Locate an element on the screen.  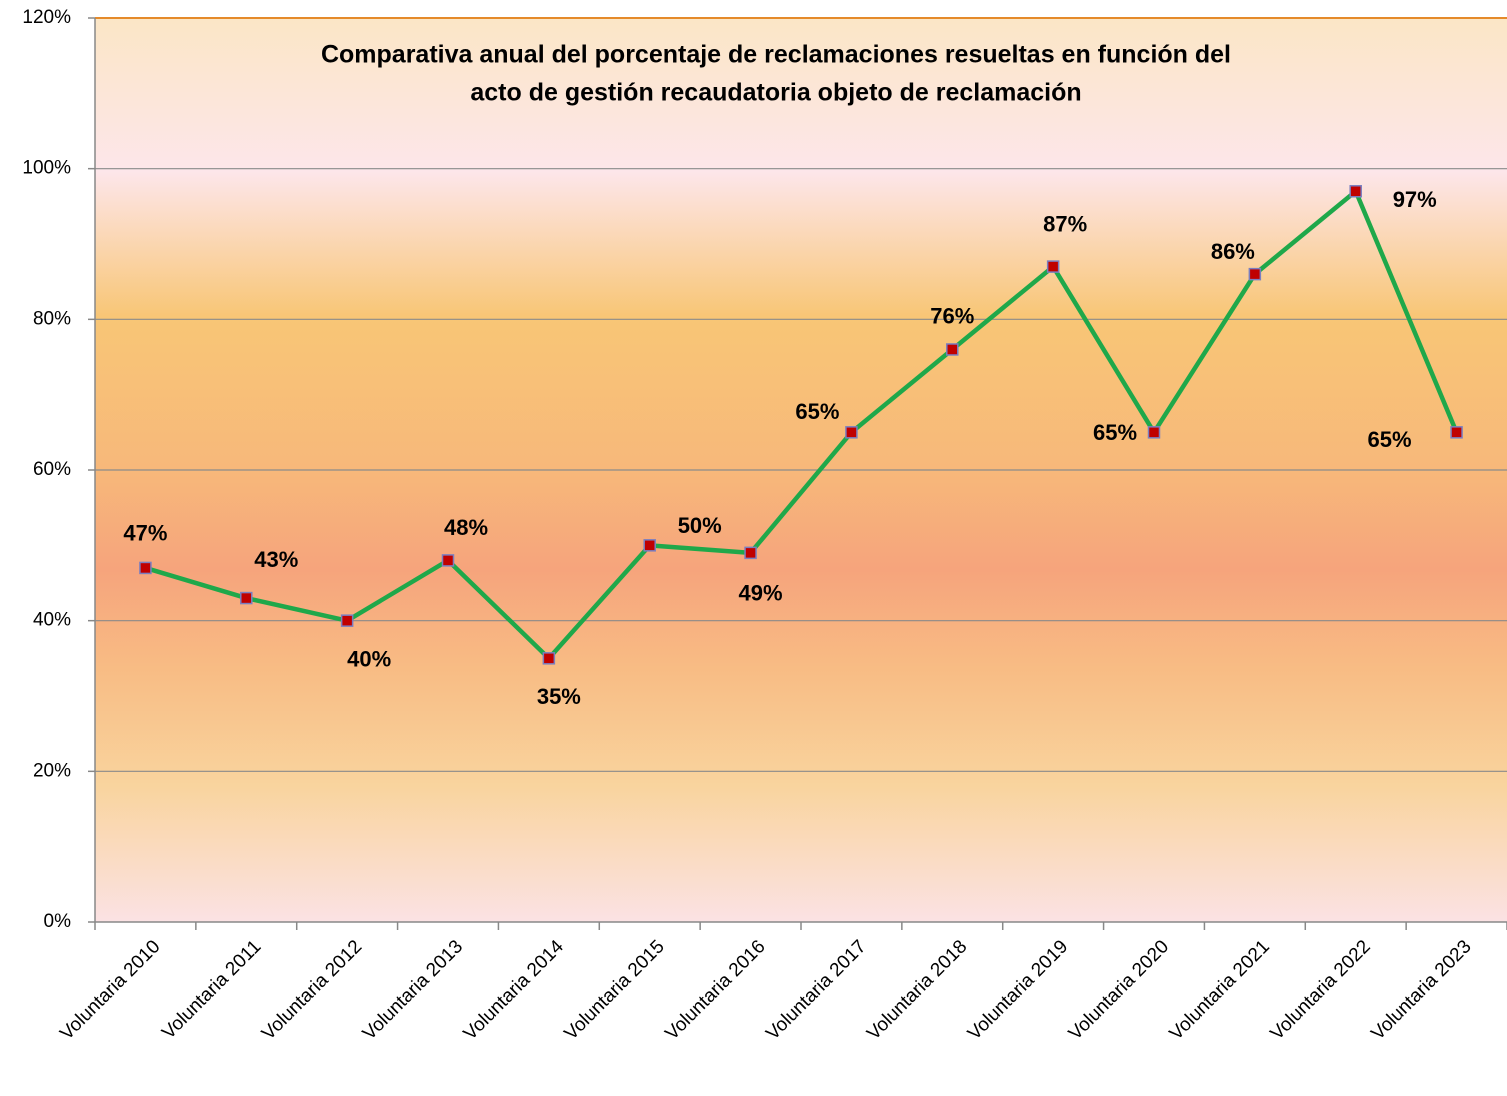
x-tick-label: Voluntaria 2020 is located at coordinates (1119, 990).